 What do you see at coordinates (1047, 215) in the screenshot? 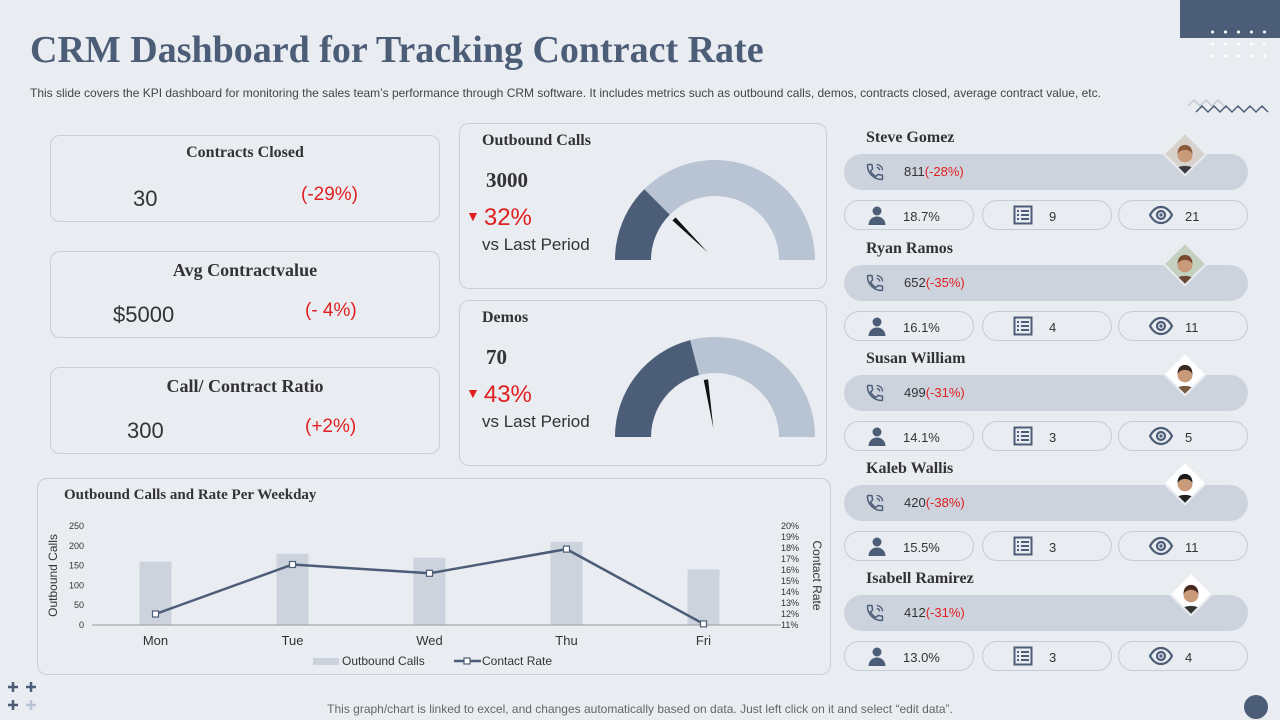
I see `person-list-pill: 9` at bounding box center [1047, 215].